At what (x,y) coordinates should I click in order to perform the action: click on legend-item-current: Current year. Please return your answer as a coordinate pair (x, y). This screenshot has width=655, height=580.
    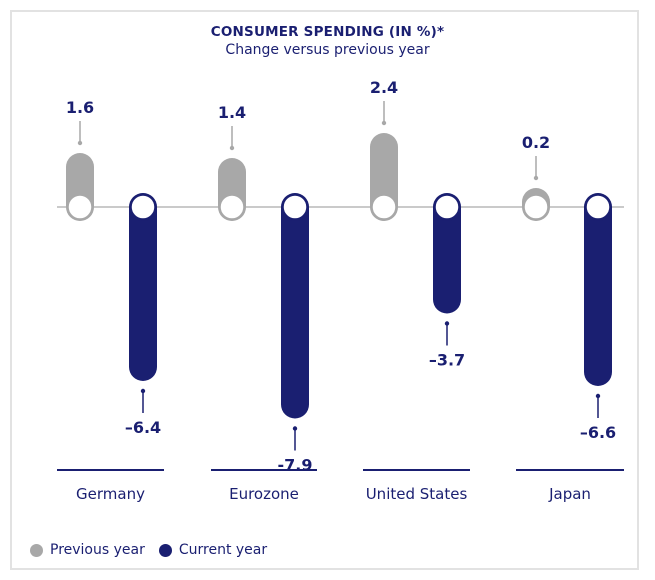
    Looking at the image, I should click on (213, 550).